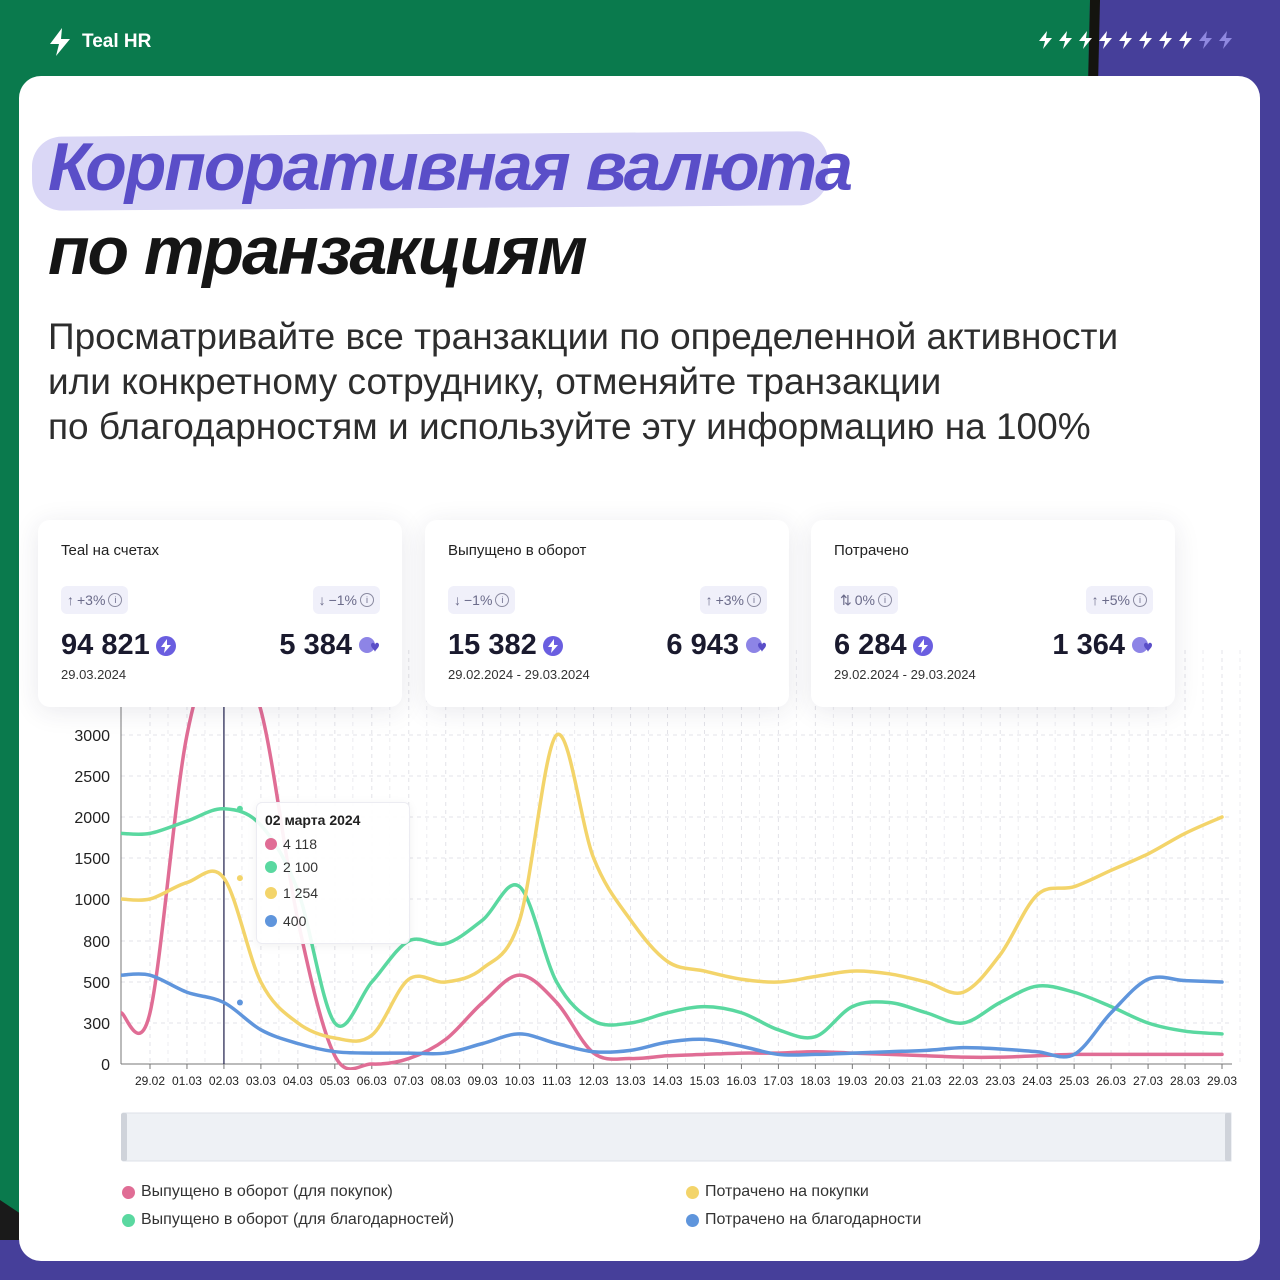  What do you see at coordinates (1228, 1137) in the screenshot?
I see `range-handle-right` at bounding box center [1228, 1137].